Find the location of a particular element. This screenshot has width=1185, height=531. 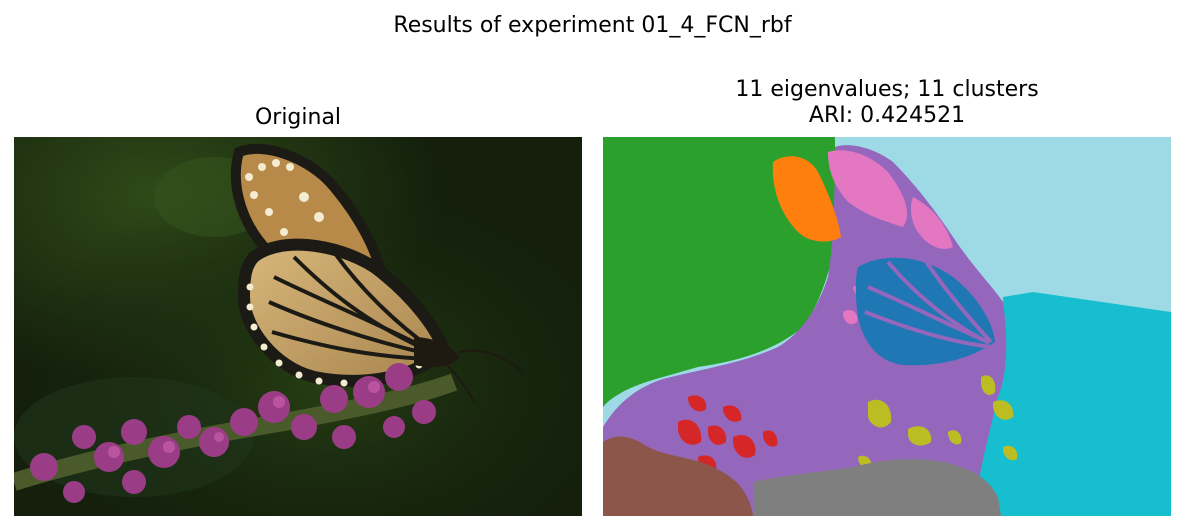

segmentation-title-line2: ARI: 0.424521 is located at coordinates (887, 115).